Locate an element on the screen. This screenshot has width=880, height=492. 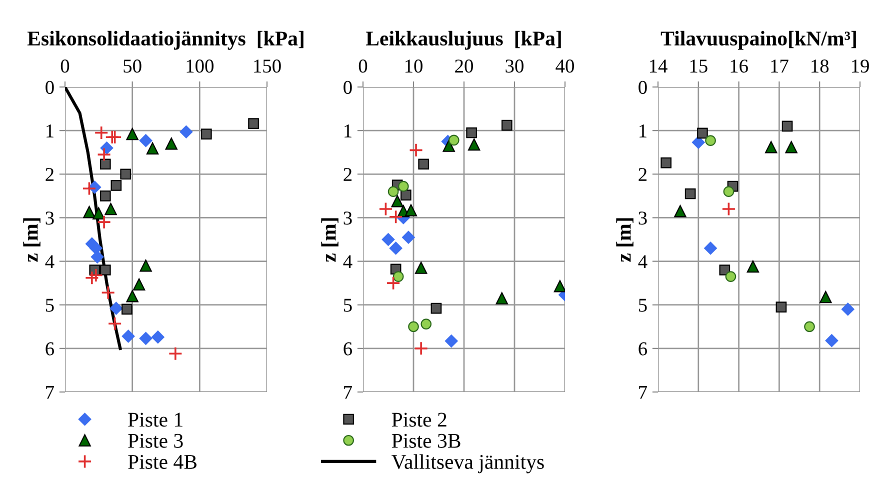
chart-title: Tilavuuspaino[kN/m³] is located at coordinates (758, 40).